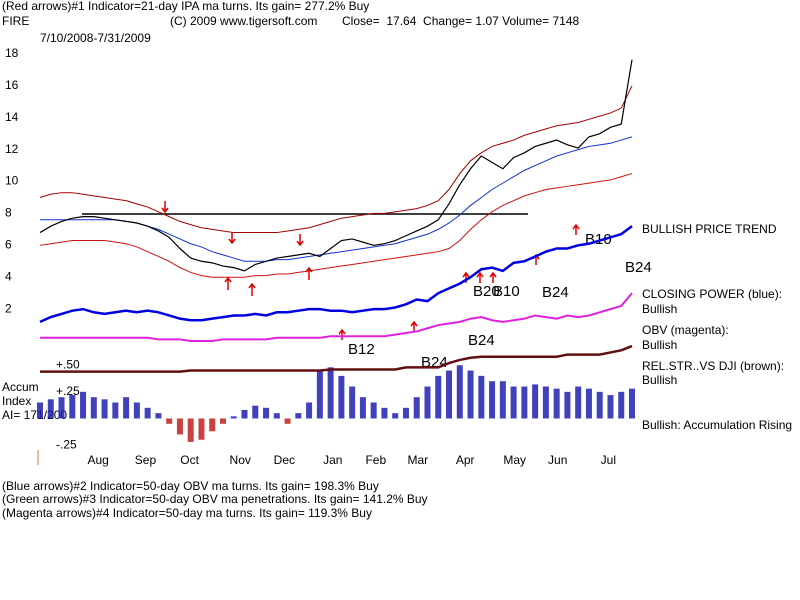  Describe the element at coordinates (608, 460) in the screenshot. I see `x-tick-label: Jul` at that location.